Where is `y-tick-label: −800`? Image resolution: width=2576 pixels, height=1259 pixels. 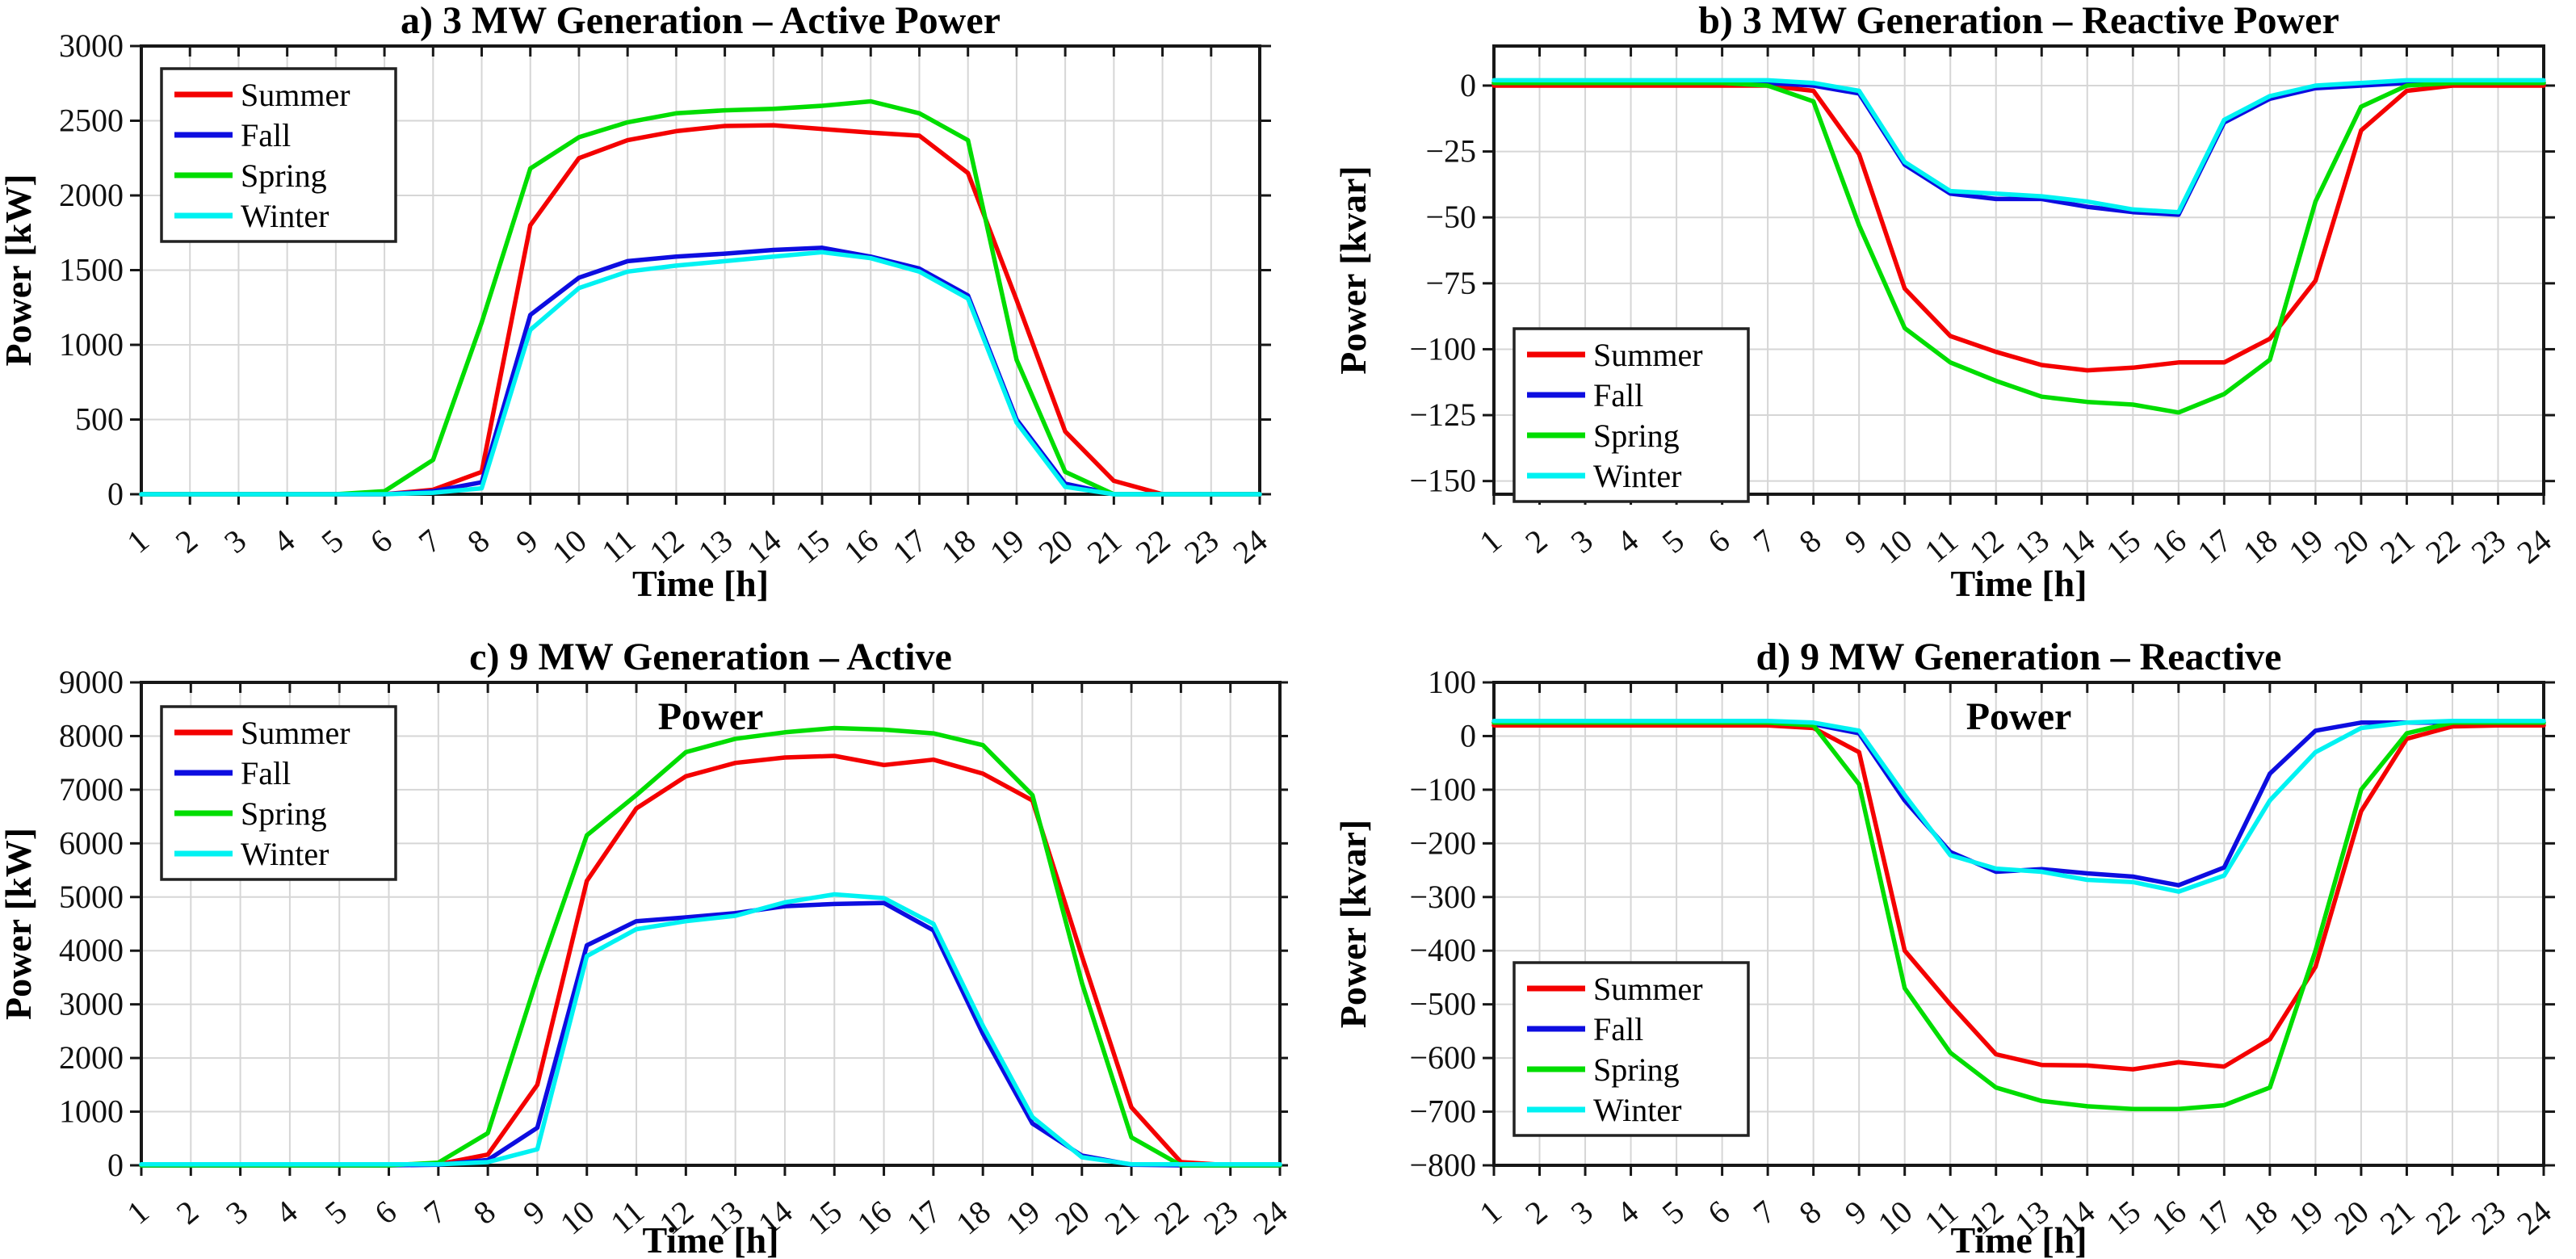 y-tick-label: −800 is located at coordinates (1443, 1165).